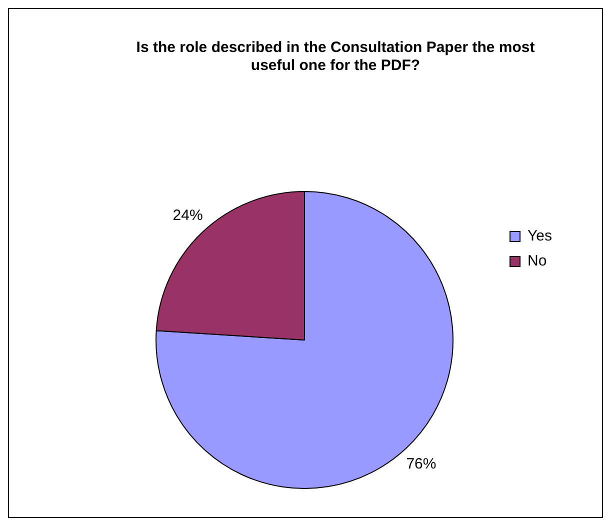 The height and width of the screenshot is (526, 611). I want to click on data-label: 24%, so click(187, 215).